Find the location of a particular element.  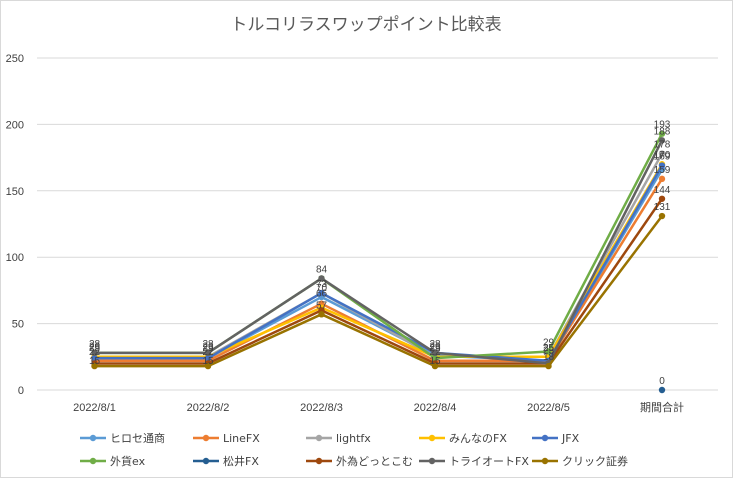

legend-label: トライオートFX is located at coordinates (489, 461).